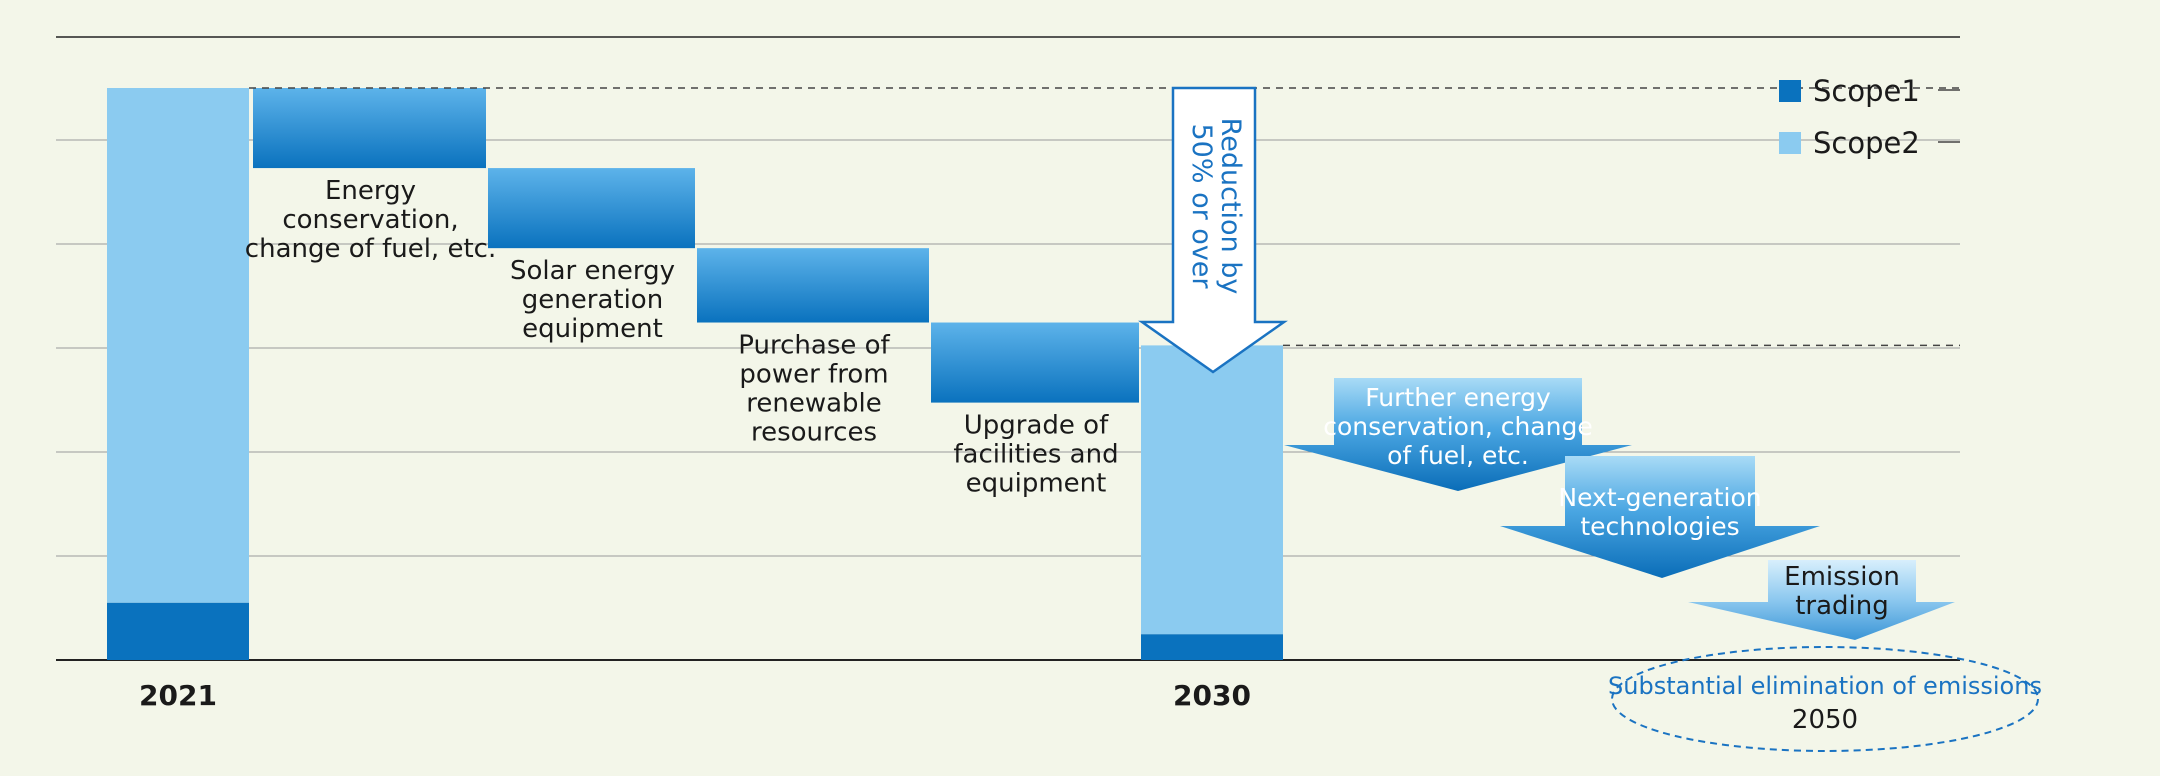 This screenshot has height=776, width=2160. I want to click on goal-ellipse, so click(1825, 699).